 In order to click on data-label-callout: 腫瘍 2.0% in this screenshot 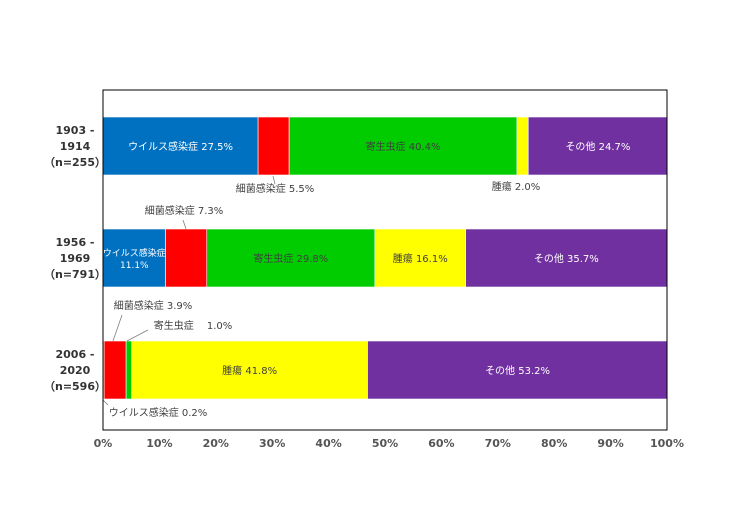, I will do `click(516, 186)`.